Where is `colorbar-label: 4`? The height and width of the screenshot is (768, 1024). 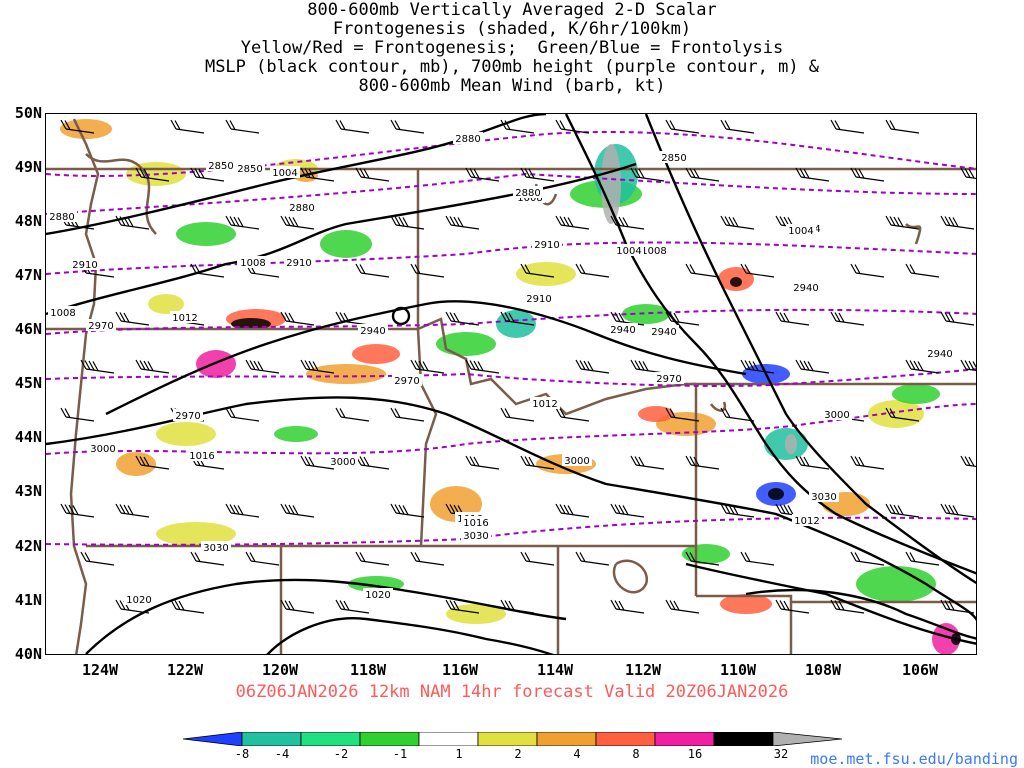 colorbar-label: 4 is located at coordinates (577, 754).